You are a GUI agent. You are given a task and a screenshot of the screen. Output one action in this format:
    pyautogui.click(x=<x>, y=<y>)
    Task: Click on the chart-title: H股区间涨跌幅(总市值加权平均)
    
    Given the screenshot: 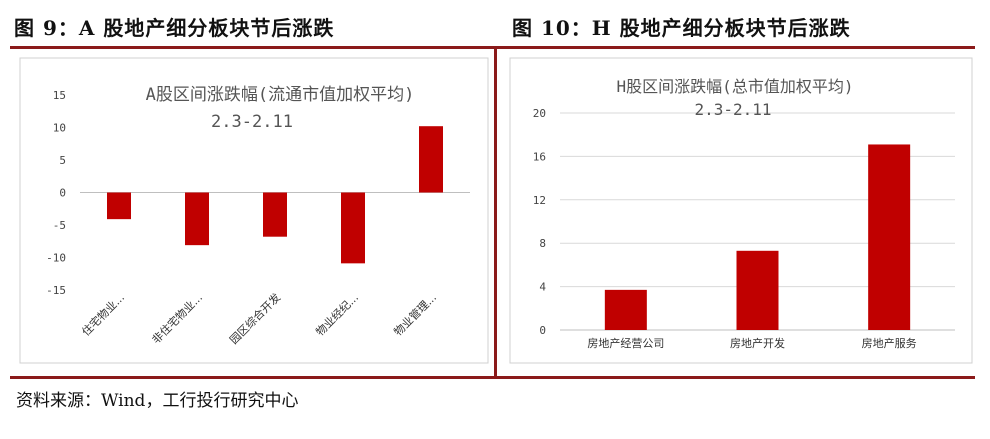 What is the action you would take?
    pyautogui.click(x=735, y=86)
    